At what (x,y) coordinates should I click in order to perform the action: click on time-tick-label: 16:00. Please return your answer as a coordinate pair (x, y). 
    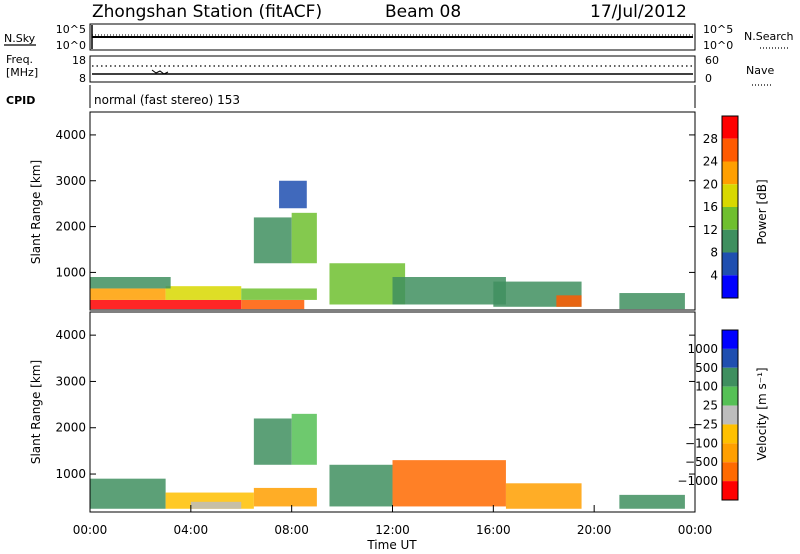
    Looking at the image, I should click on (493, 530).